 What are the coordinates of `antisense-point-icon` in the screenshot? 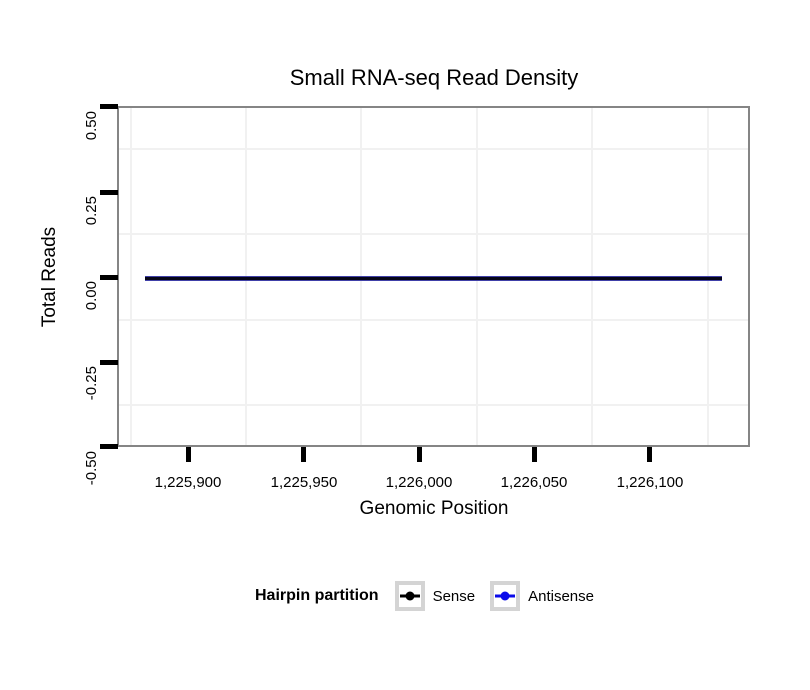 It's located at (505, 596).